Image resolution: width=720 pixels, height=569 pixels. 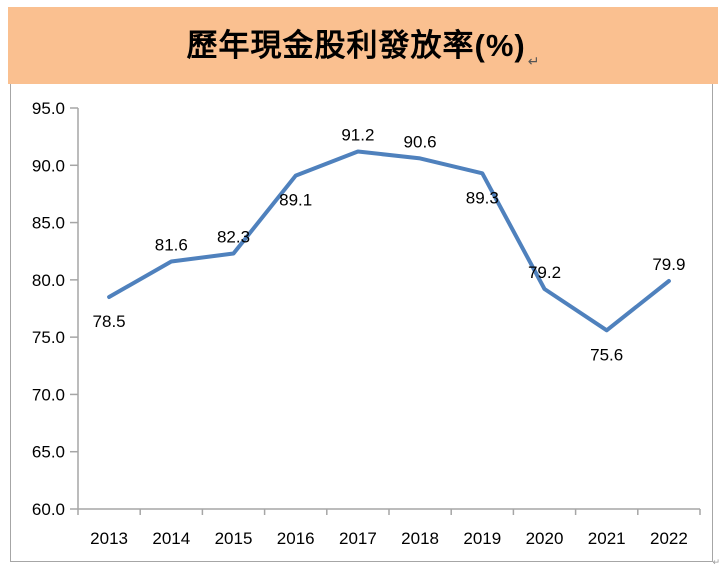 What do you see at coordinates (171, 538) in the screenshot?
I see `x-tick-label: 2014` at bounding box center [171, 538].